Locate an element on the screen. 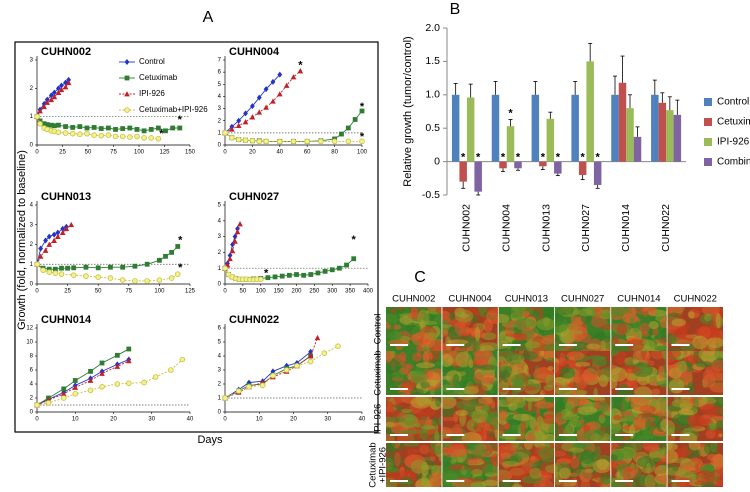 Image resolution: width=750 pixels, height=492 pixels. y-tick-label: 4 is located at coordinates (220, 357).